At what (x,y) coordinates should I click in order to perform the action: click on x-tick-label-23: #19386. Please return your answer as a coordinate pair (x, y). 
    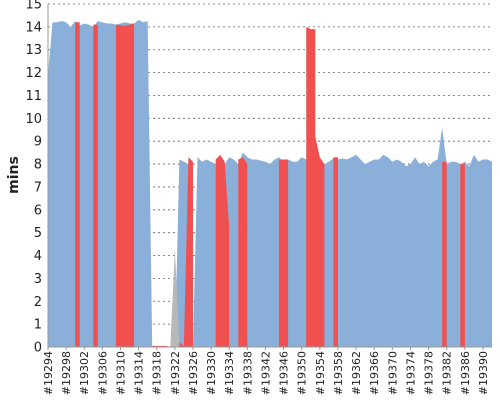
    Looking at the image, I should click on (465, 373).